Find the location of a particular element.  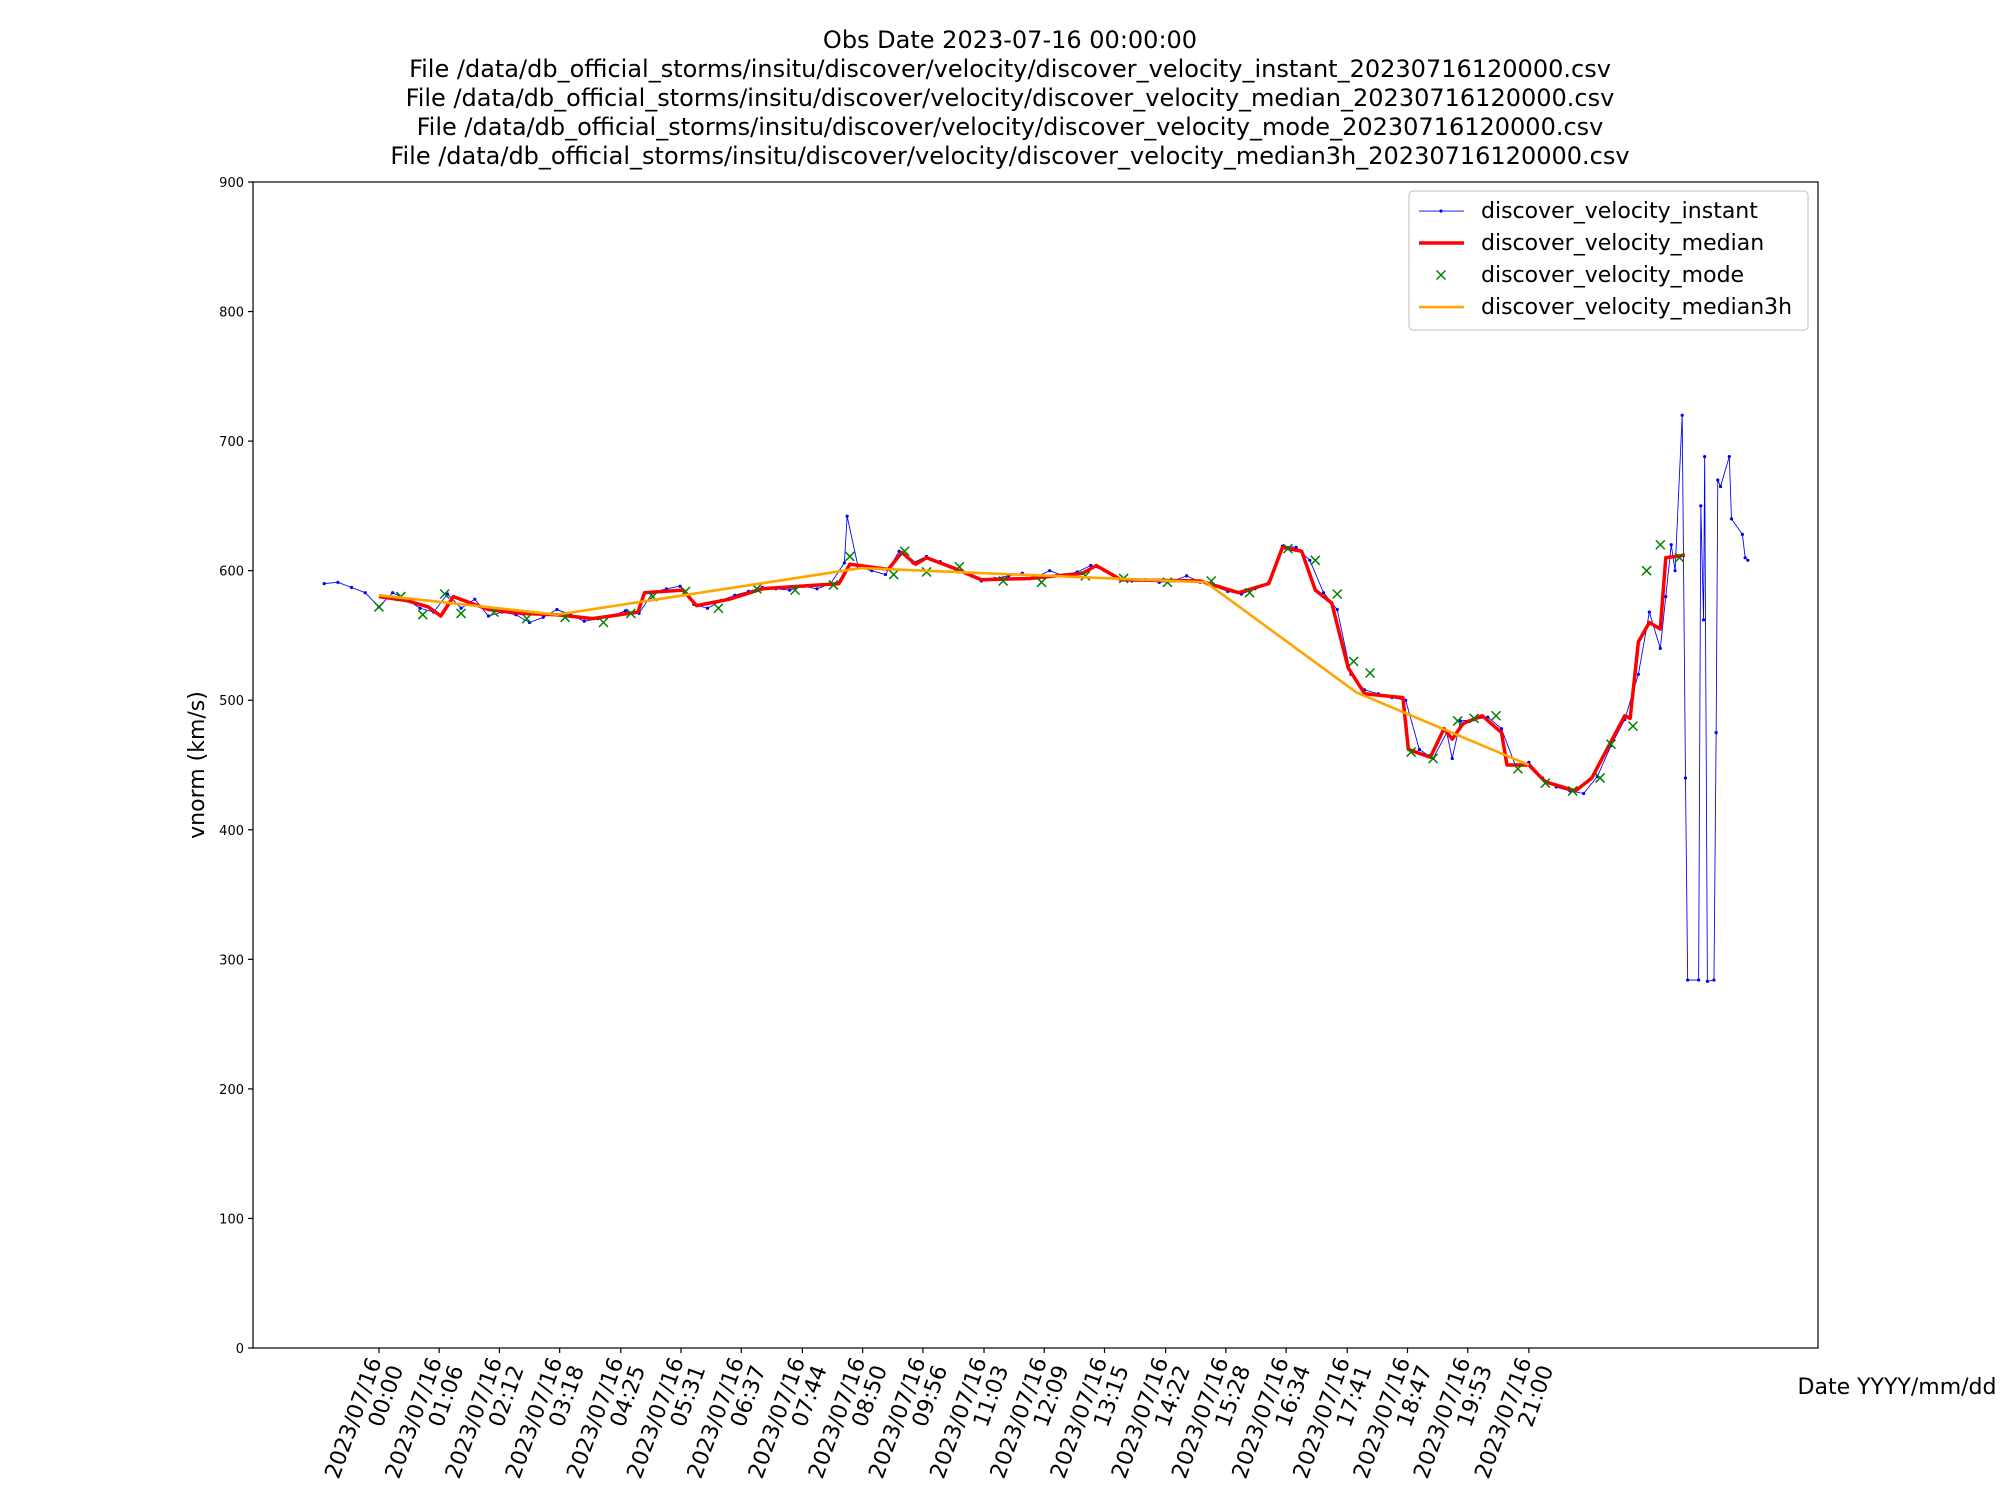

y-tick-label: 100 is located at coordinates (231, 1219).